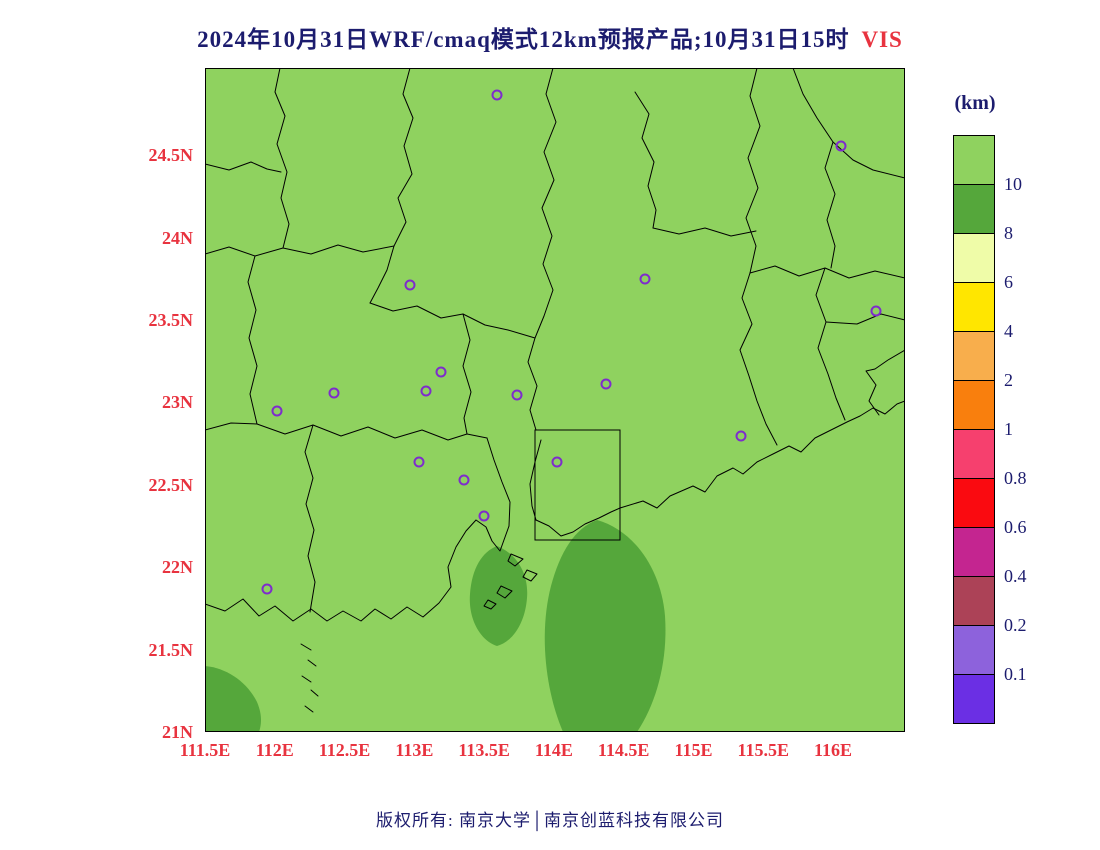 This screenshot has width=1100, height=850. What do you see at coordinates (205, 750) in the screenshot?
I see `lon-tick-label: 111.5E` at bounding box center [205, 750].